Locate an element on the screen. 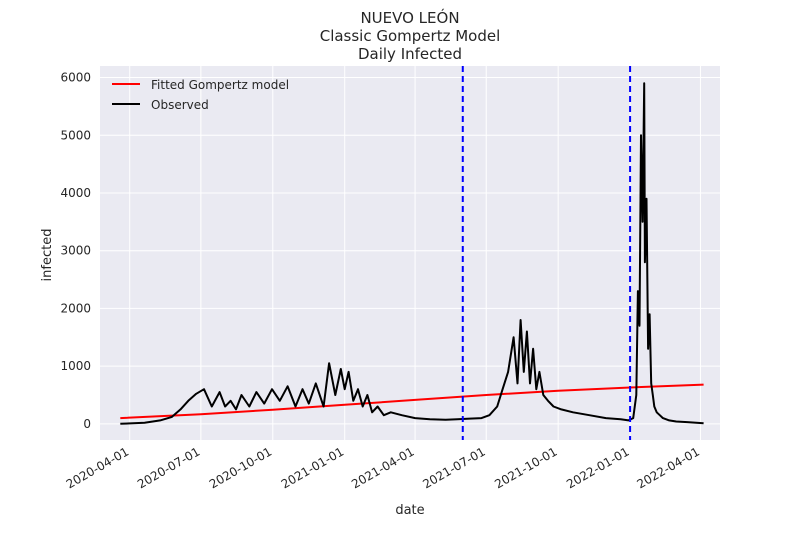 The height and width of the screenshot is (550, 800). y-axis-ticks: 0 1000 2000 3000 4000 5000 6000 is located at coordinates (75, 251).